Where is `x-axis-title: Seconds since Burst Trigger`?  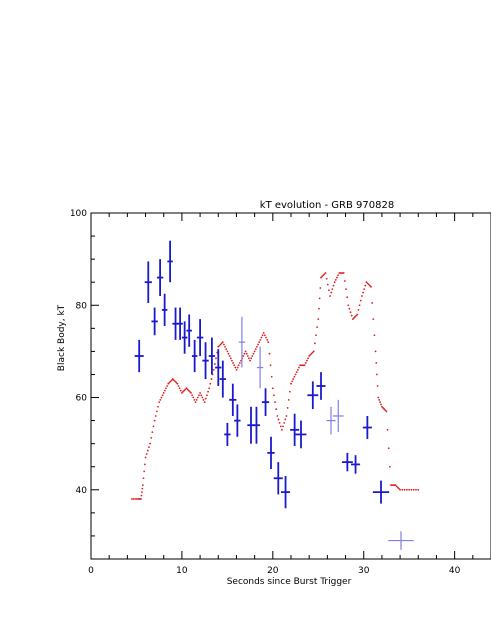 x-axis-title: Seconds since Burst Trigger is located at coordinates (289, 582).